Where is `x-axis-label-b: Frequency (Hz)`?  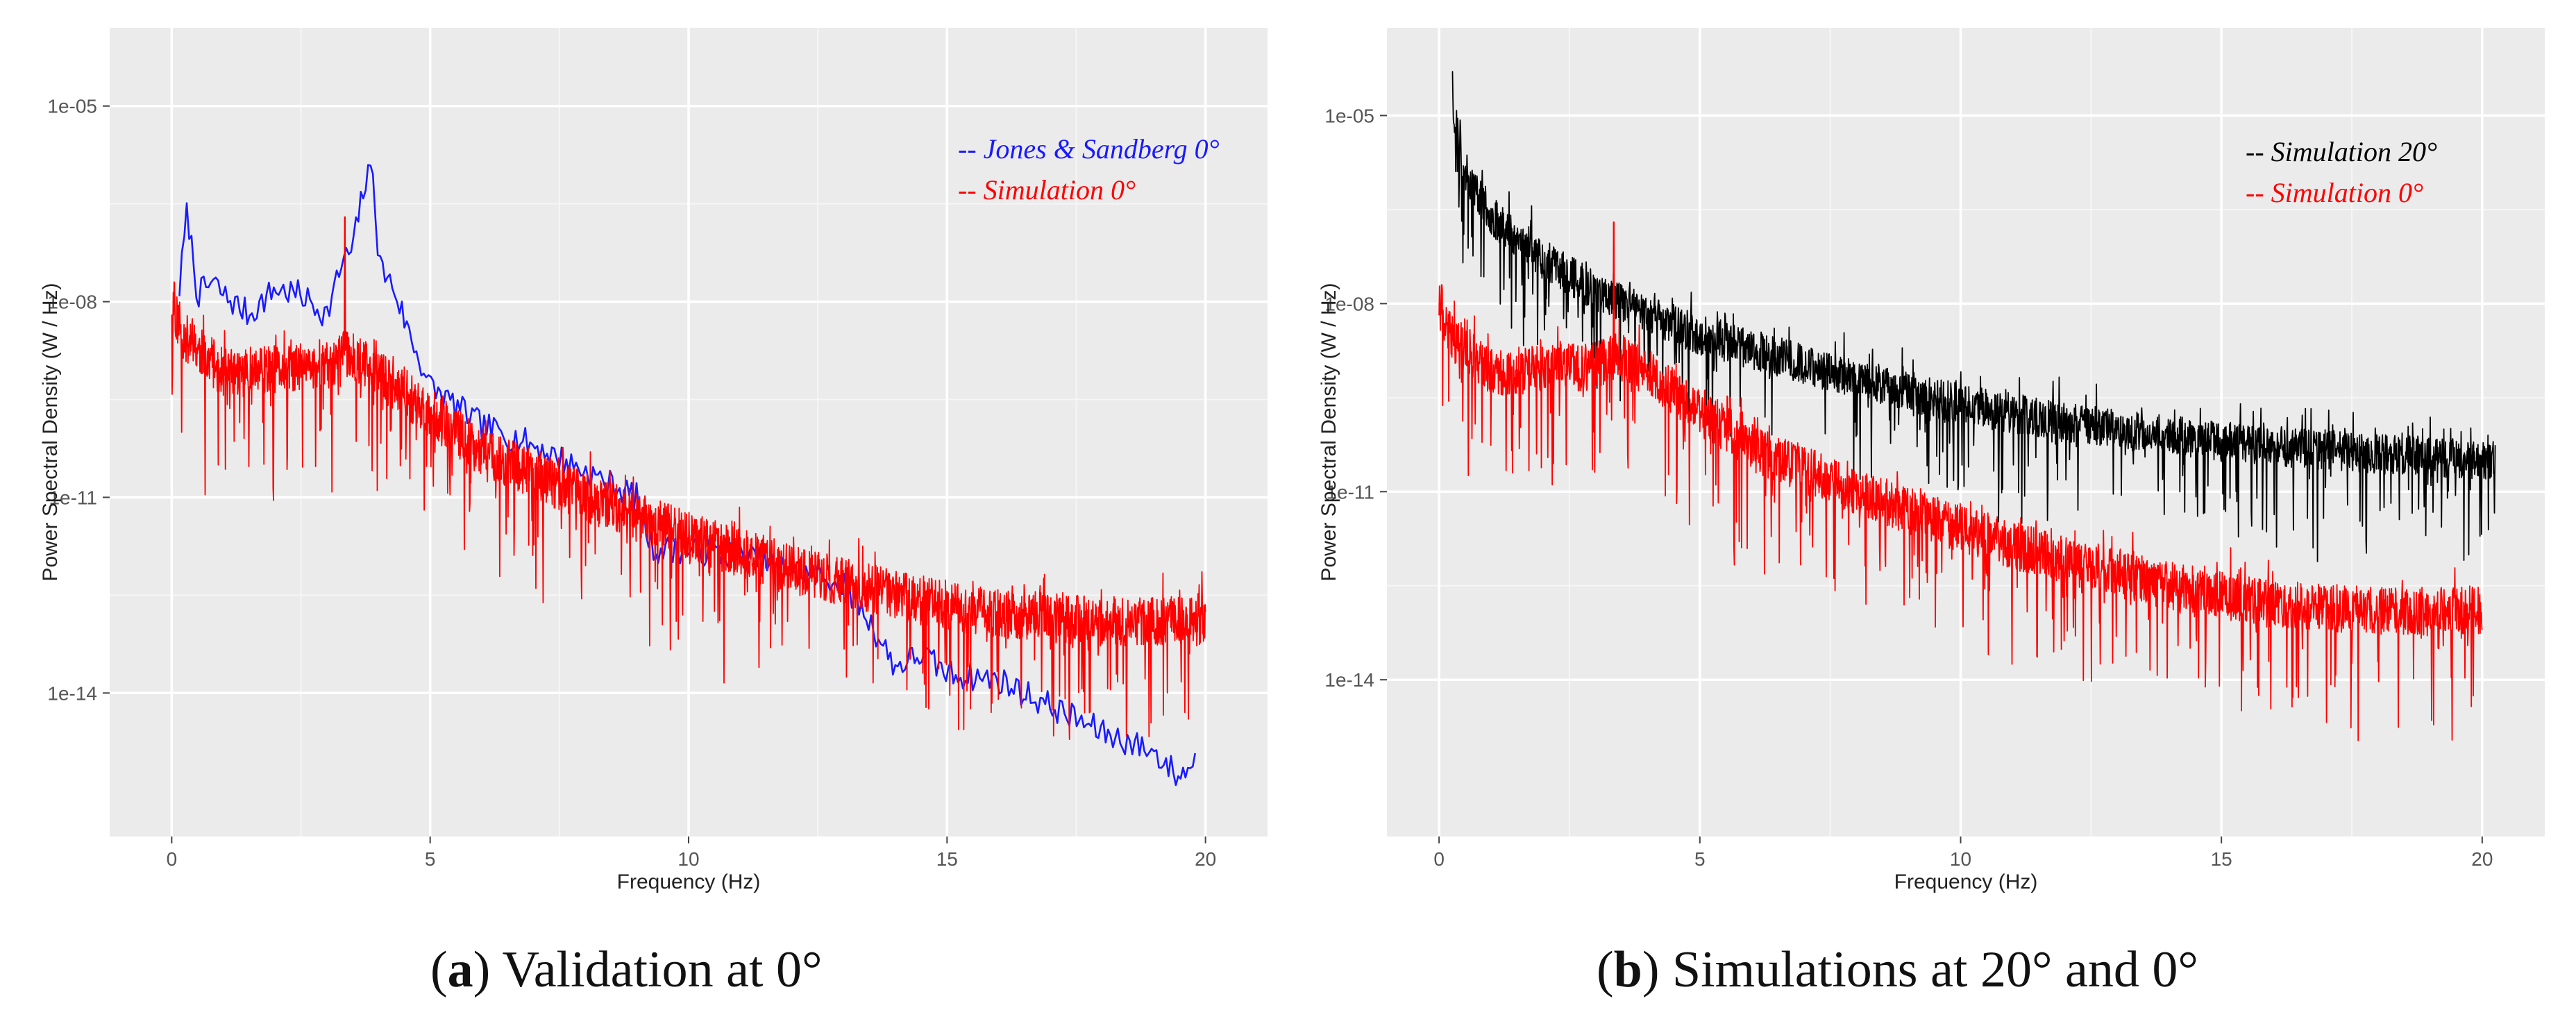 x-axis-label-b: Frequency (Hz) is located at coordinates (1966, 882).